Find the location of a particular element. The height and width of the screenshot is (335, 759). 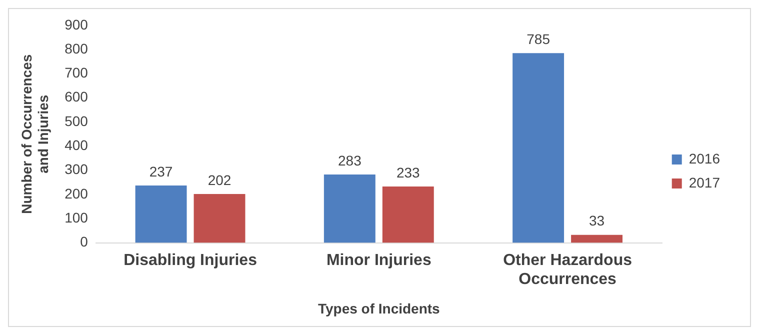

y-tick-label: 200 is located at coordinates (76, 193).